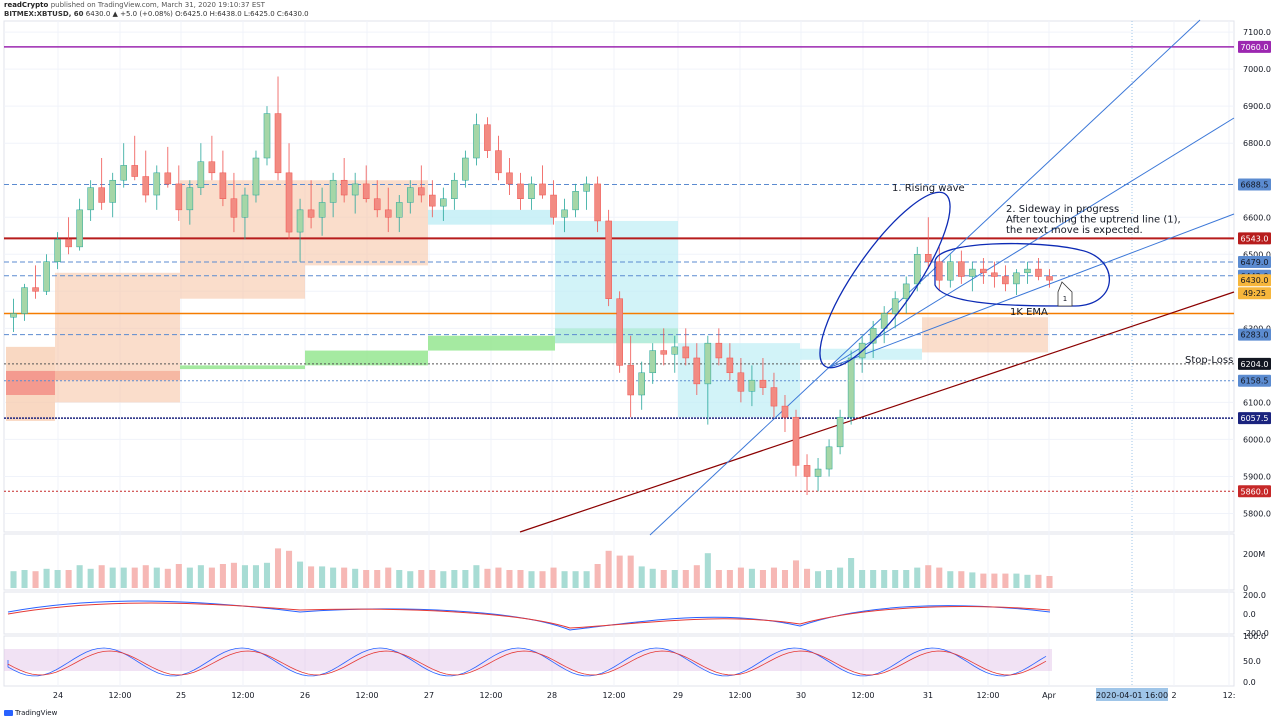  I want to click on stoch-tick-label: 50.0, so click(1252, 661).